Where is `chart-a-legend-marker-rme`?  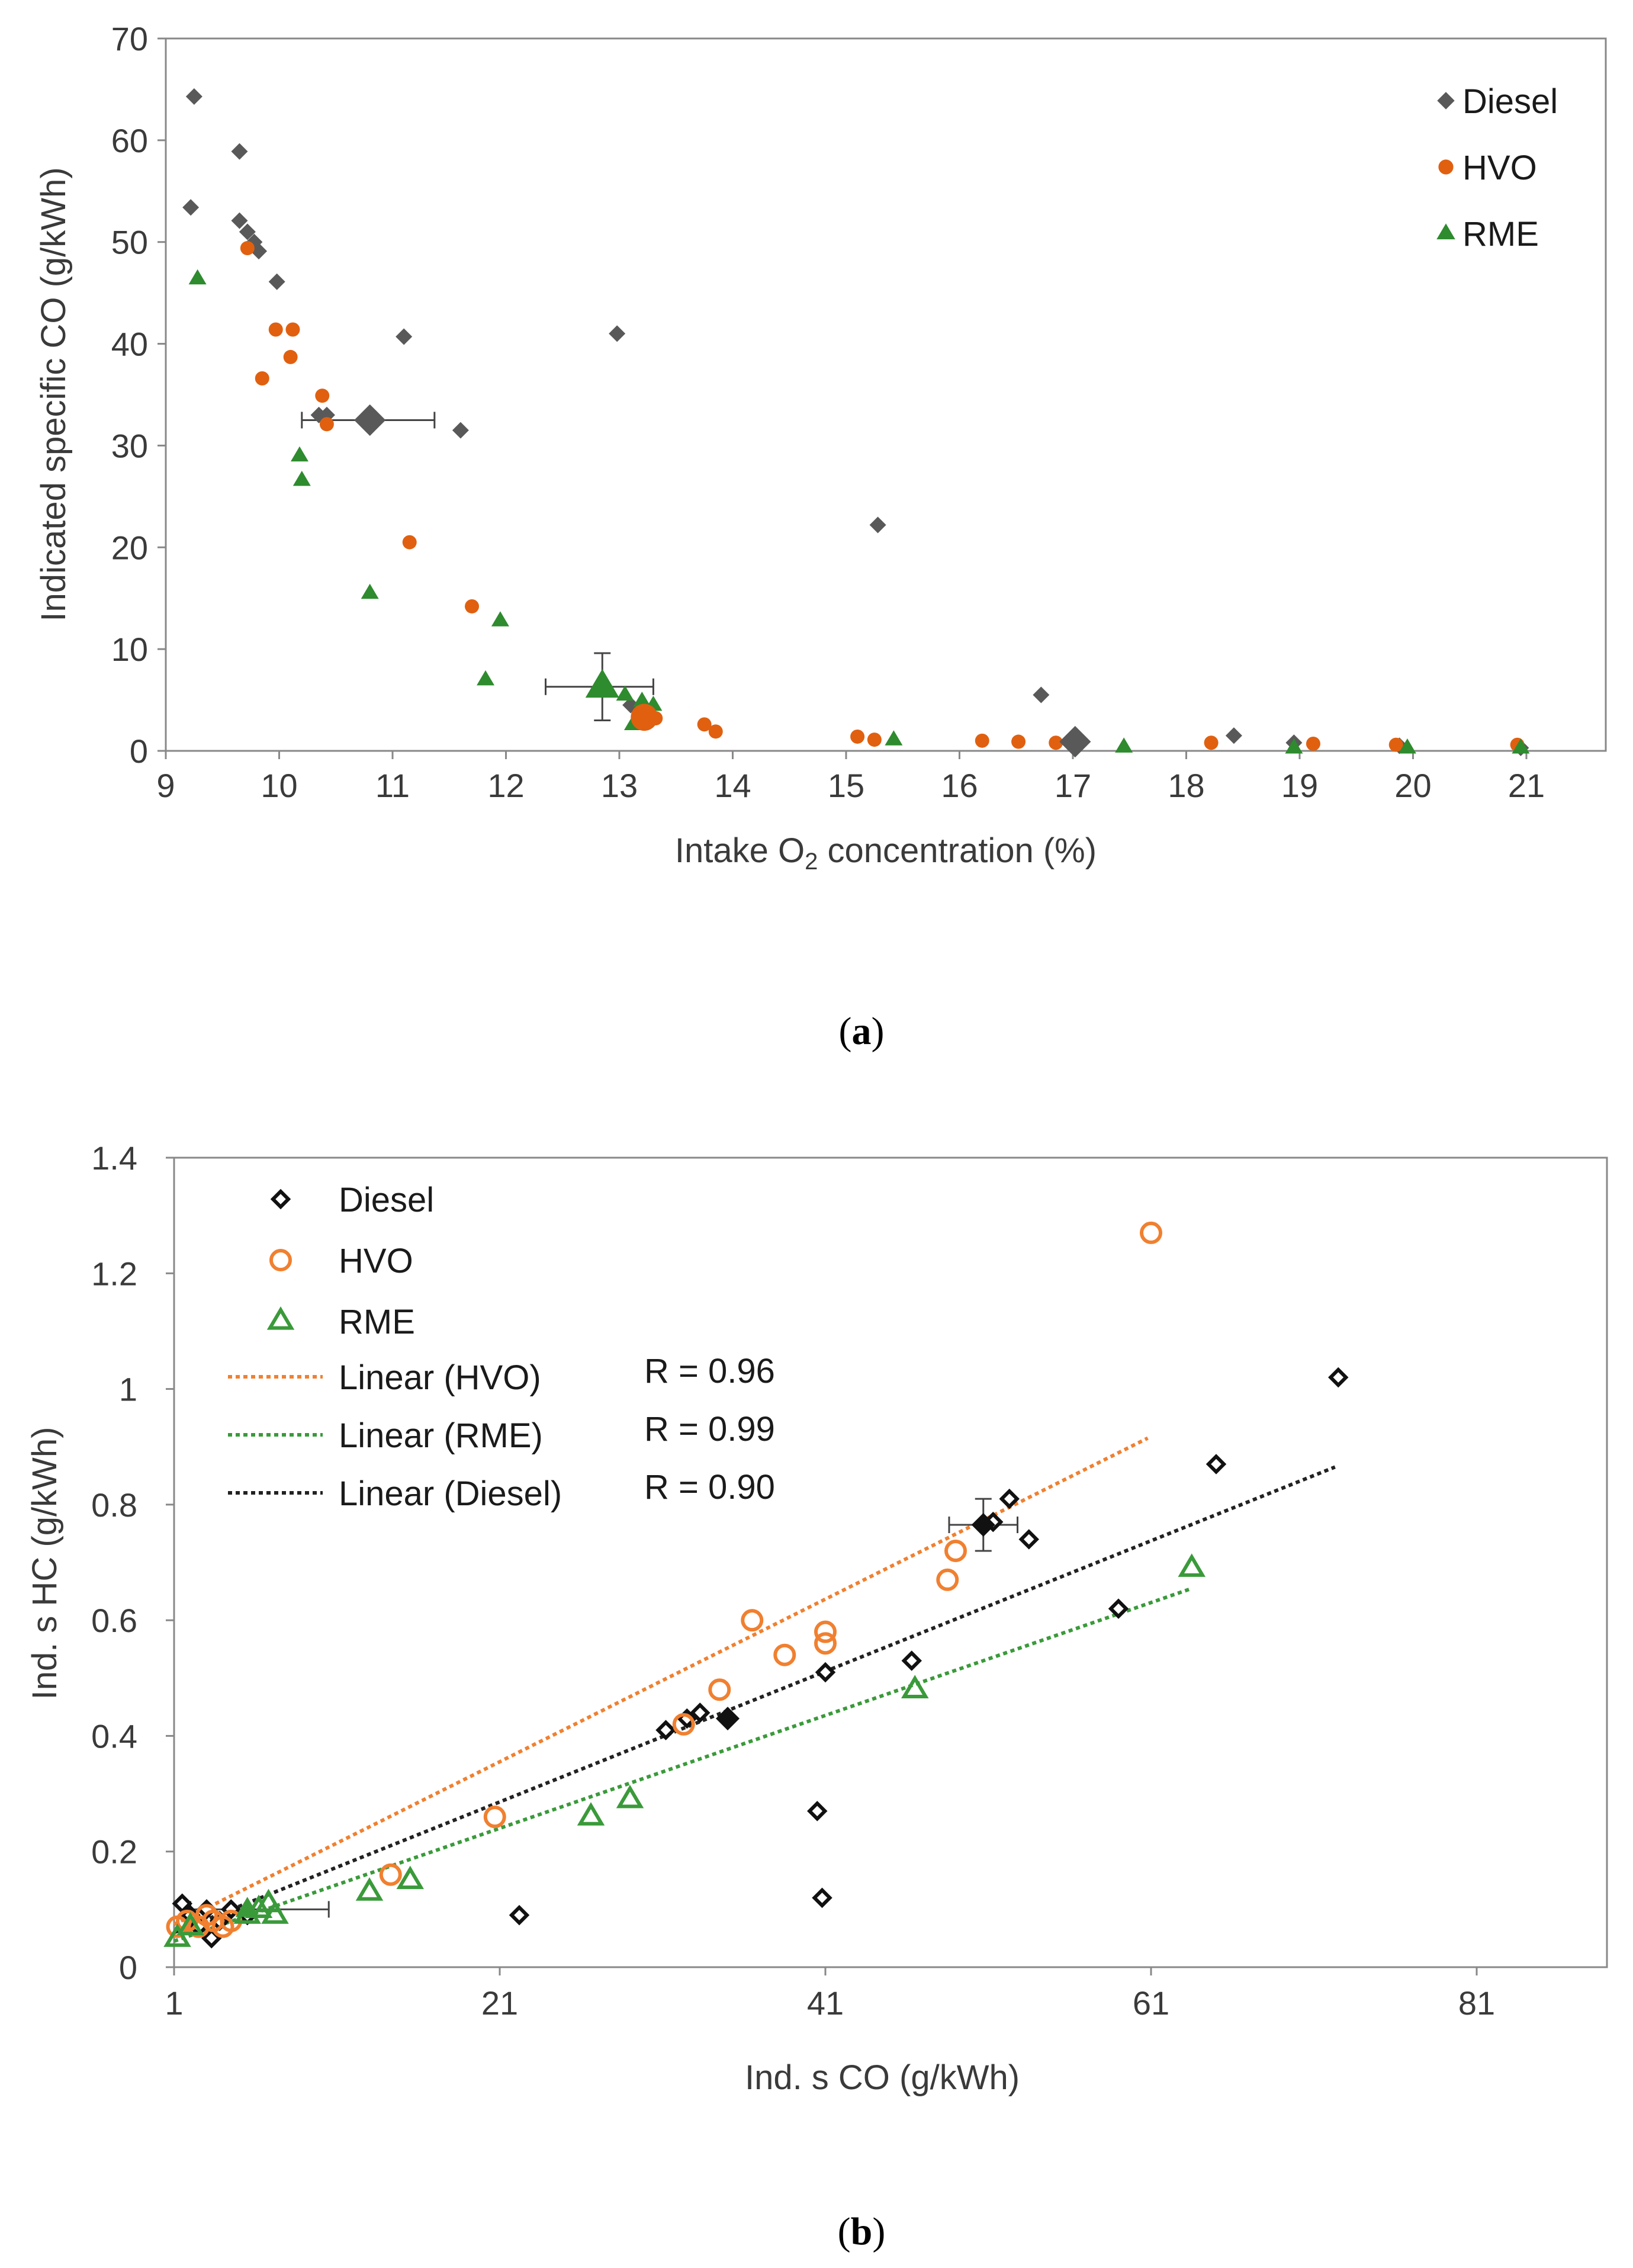
chart-a-legend-marker-rme is located at coordinates (1445, 232).